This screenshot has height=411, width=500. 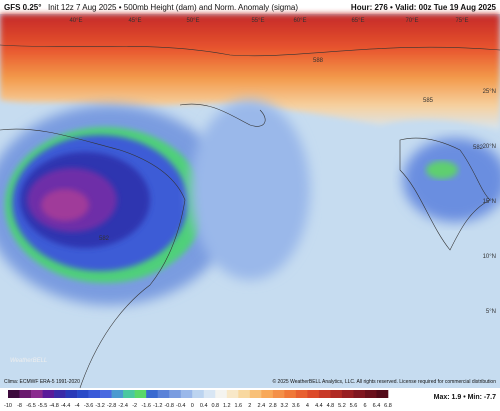 I want to click on colorbar-label: 1.6, so click(x=238, y=406).